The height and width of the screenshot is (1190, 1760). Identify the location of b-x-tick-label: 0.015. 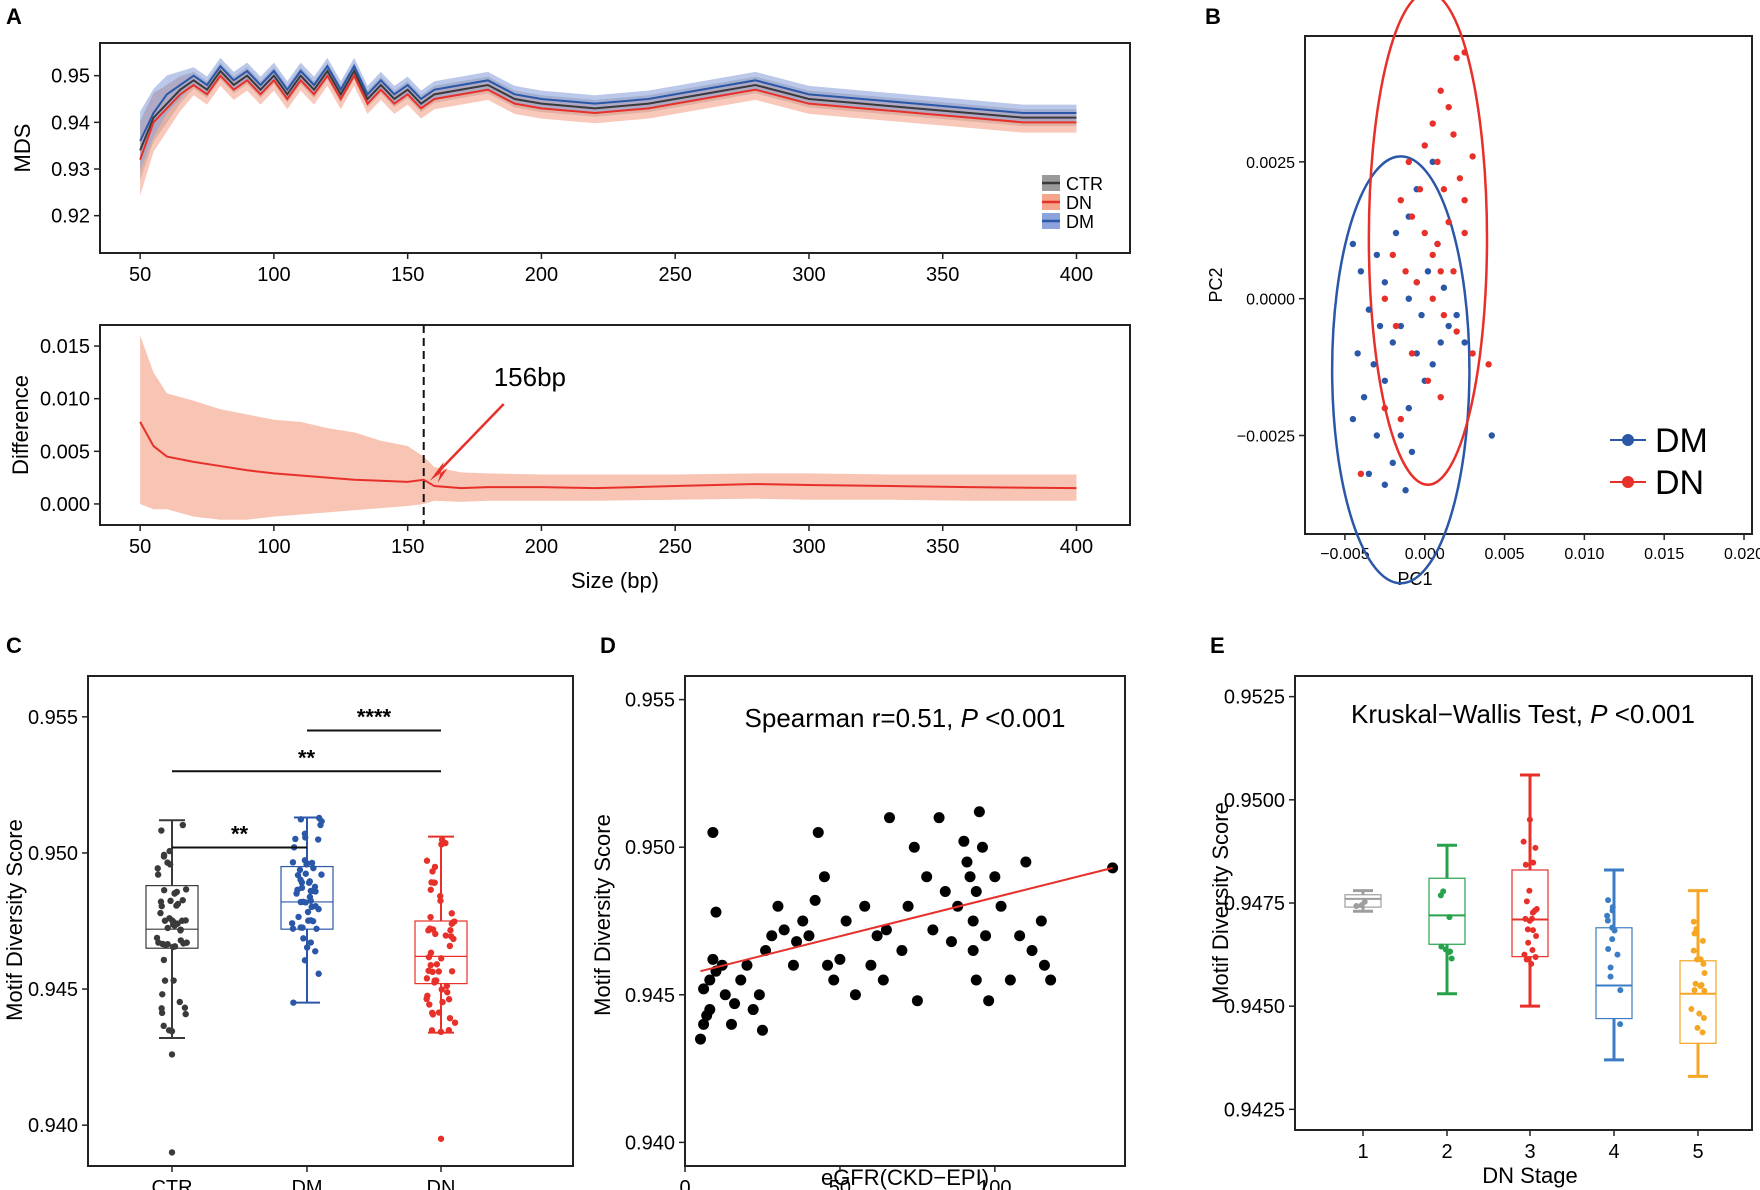
(1664, 554).